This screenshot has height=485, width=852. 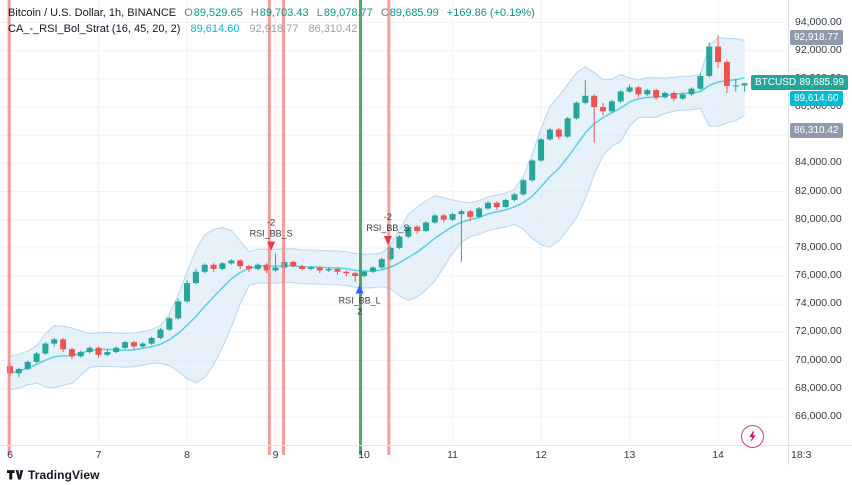 I want to click on time-tick: 13, so click(x=629, y=455).